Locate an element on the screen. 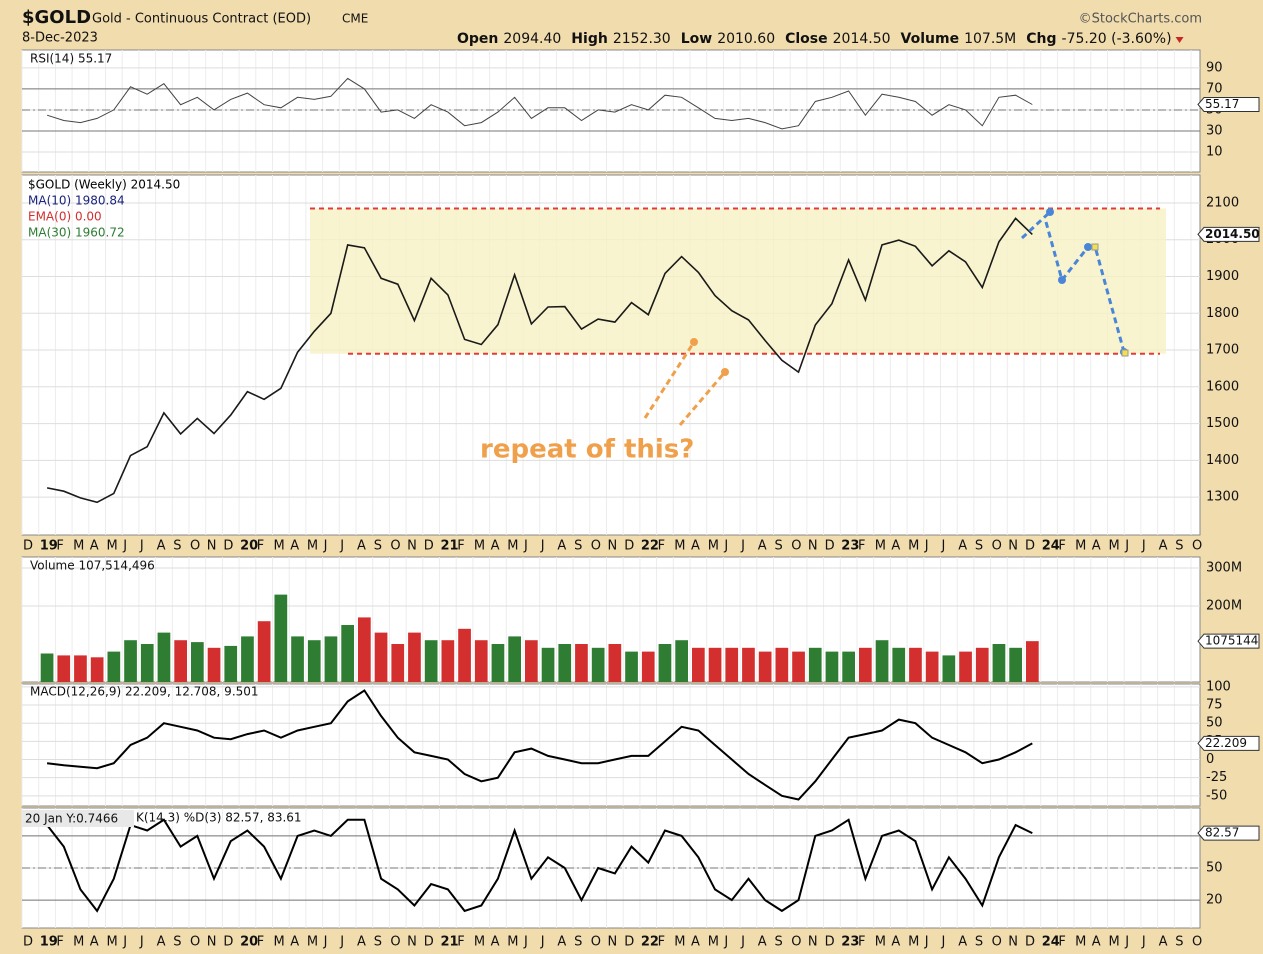  last-value-label: 2014.50 is located at coordinates (1232, 234).